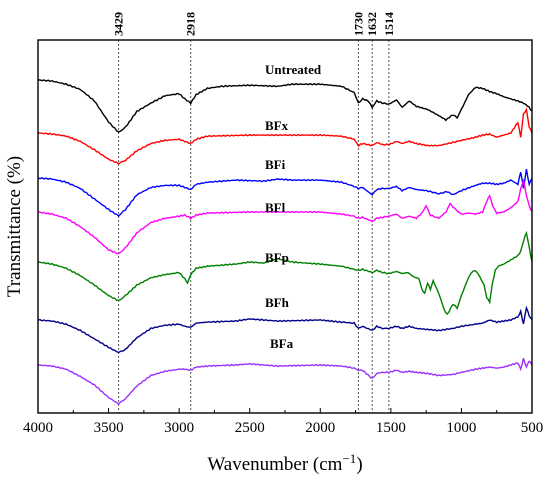  I want to click on x-tick-label-1000: 1000, so click(461, 428).